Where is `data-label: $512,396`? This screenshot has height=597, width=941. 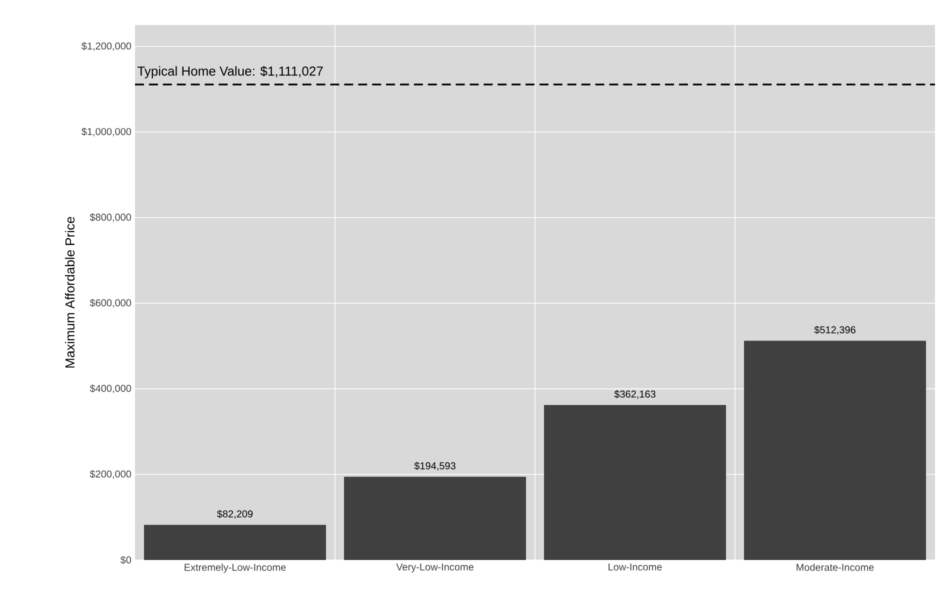
data-label: $512,396 is located at coordinates (835, 330).